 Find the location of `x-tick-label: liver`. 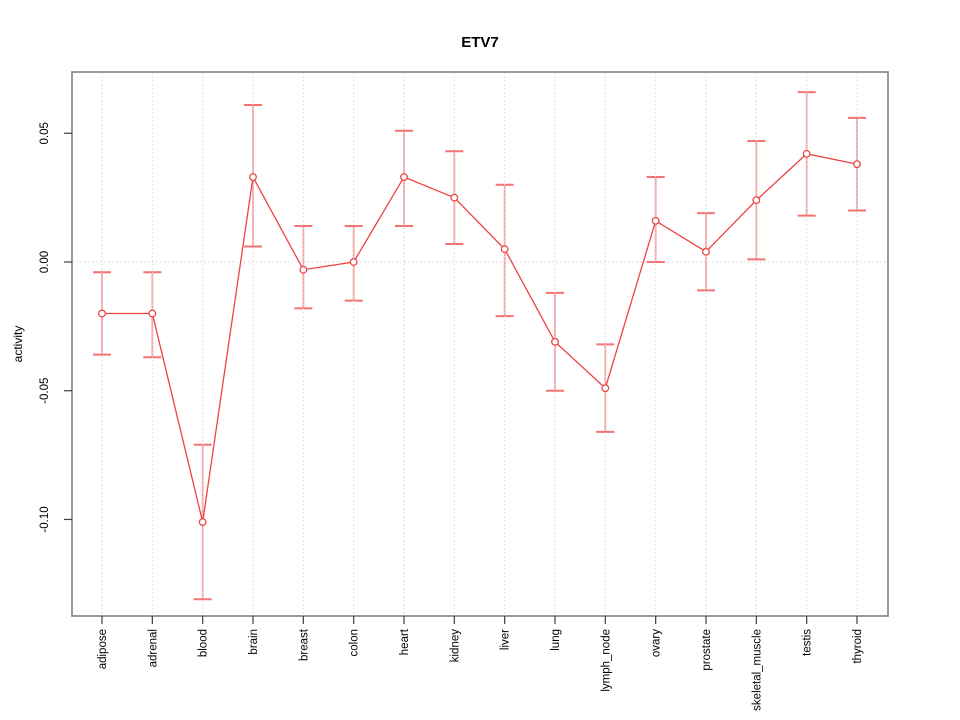

x-tick-label: liver is located at coordinates (506, 639).